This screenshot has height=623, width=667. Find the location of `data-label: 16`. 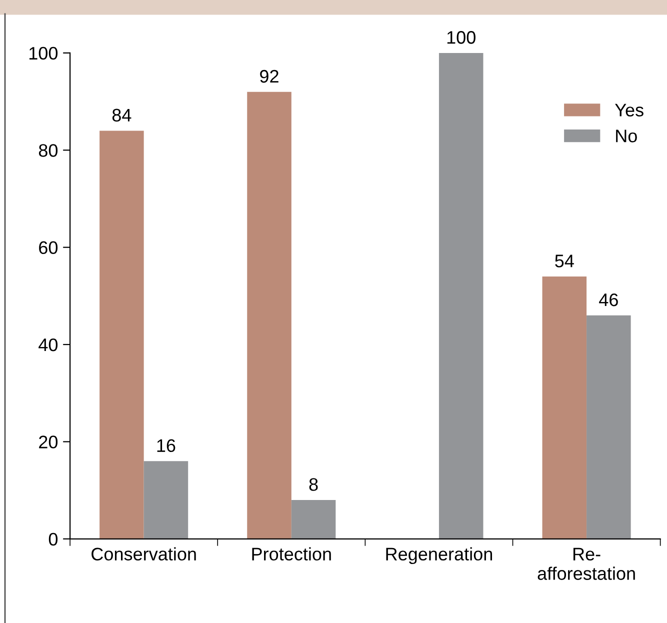

data-label: 16 is located at coordinates (166, 445).